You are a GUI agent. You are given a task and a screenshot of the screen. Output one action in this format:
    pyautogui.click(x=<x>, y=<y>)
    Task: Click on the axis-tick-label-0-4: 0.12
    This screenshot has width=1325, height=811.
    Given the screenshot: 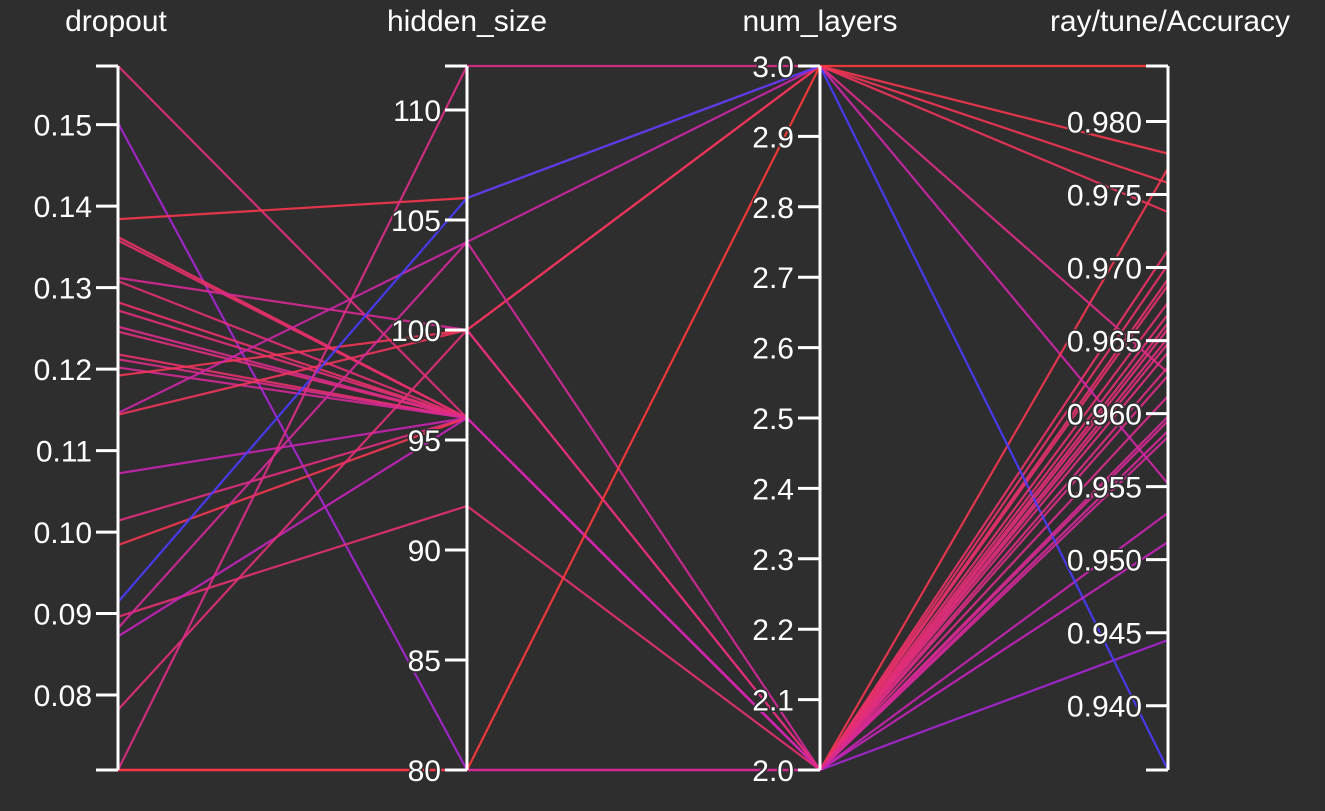 What is the action you would take?
    pyautogui.click(x=63, y=370)
    